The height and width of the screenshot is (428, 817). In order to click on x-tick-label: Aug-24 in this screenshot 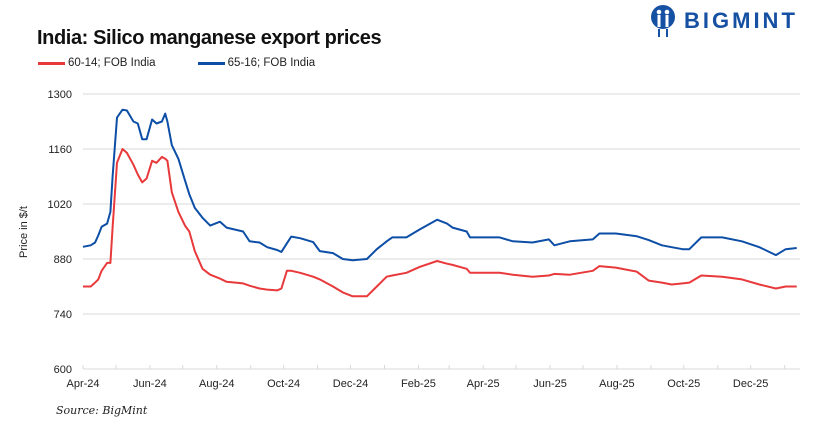, I will do `click(216, 384)`.